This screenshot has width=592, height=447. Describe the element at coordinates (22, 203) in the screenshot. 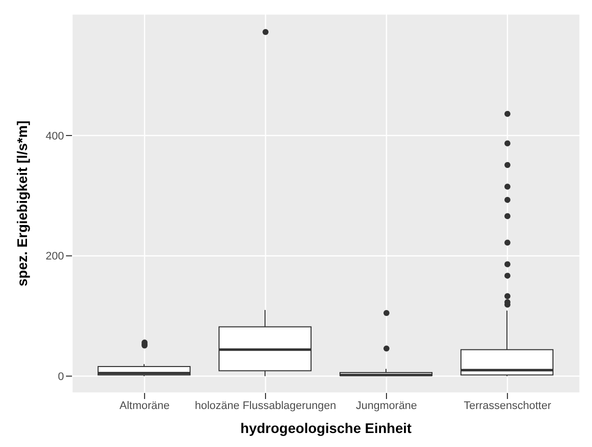

I see `y-axis-title: spez. Ergiebigkeit [l/s*m]` at that location.